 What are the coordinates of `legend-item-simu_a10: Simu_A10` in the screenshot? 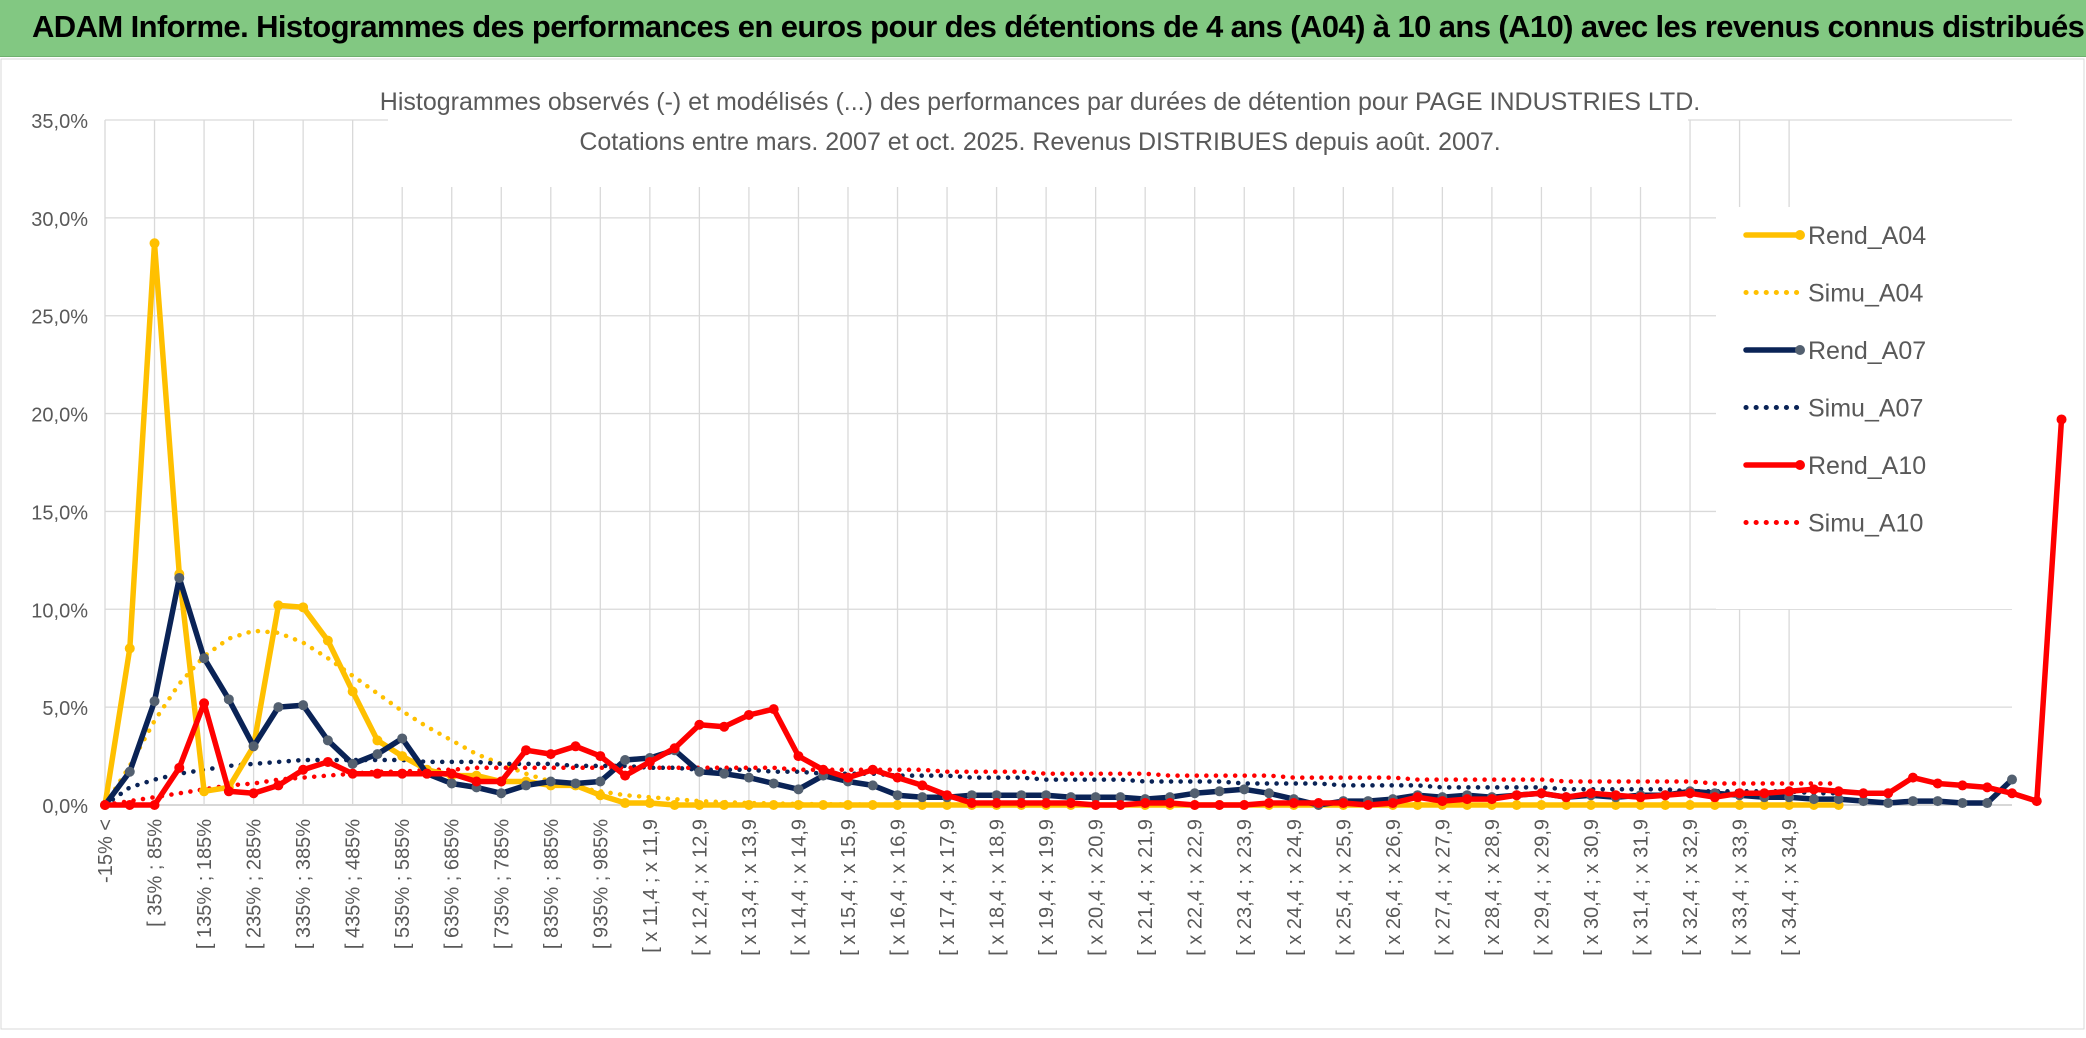 It's located at (1833, 524).